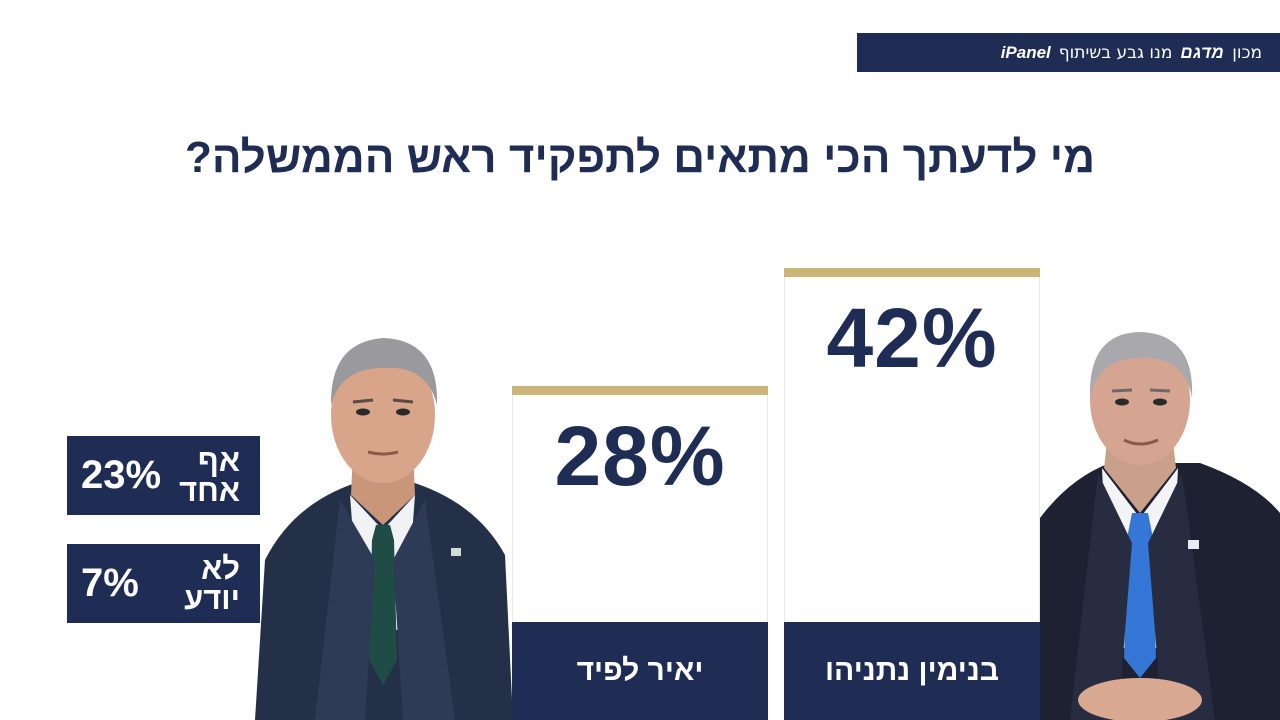 This screenshot has width=1280, height=720. I want to click on category-label-yair-lapid: יאיר לפיד, so click(640, 671).